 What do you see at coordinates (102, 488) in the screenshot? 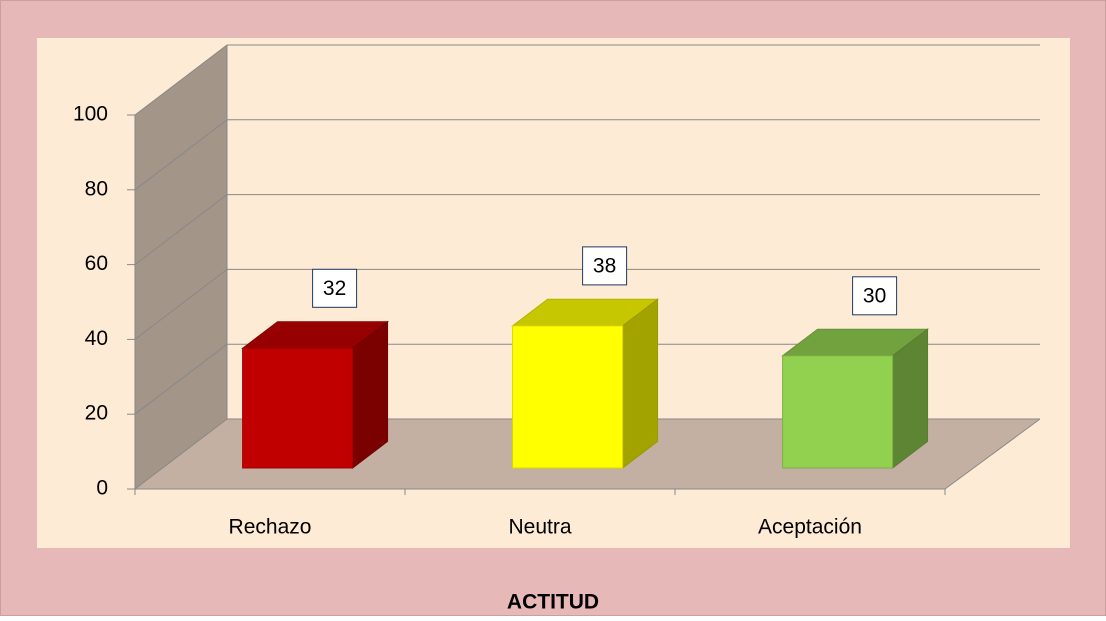
I see `y-tick-label: 0` at bounding box center [102, 488].